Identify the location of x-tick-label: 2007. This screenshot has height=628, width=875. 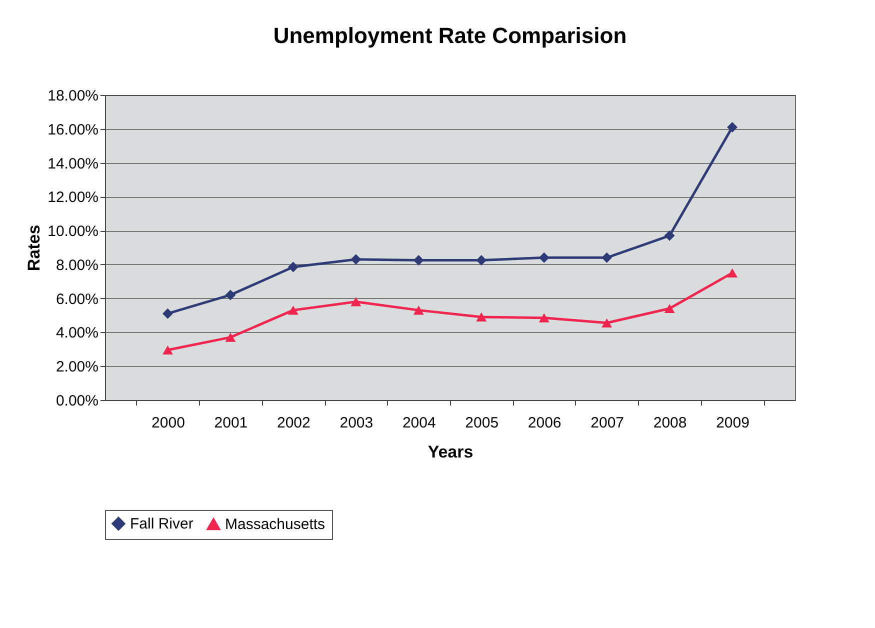
(607, 423).